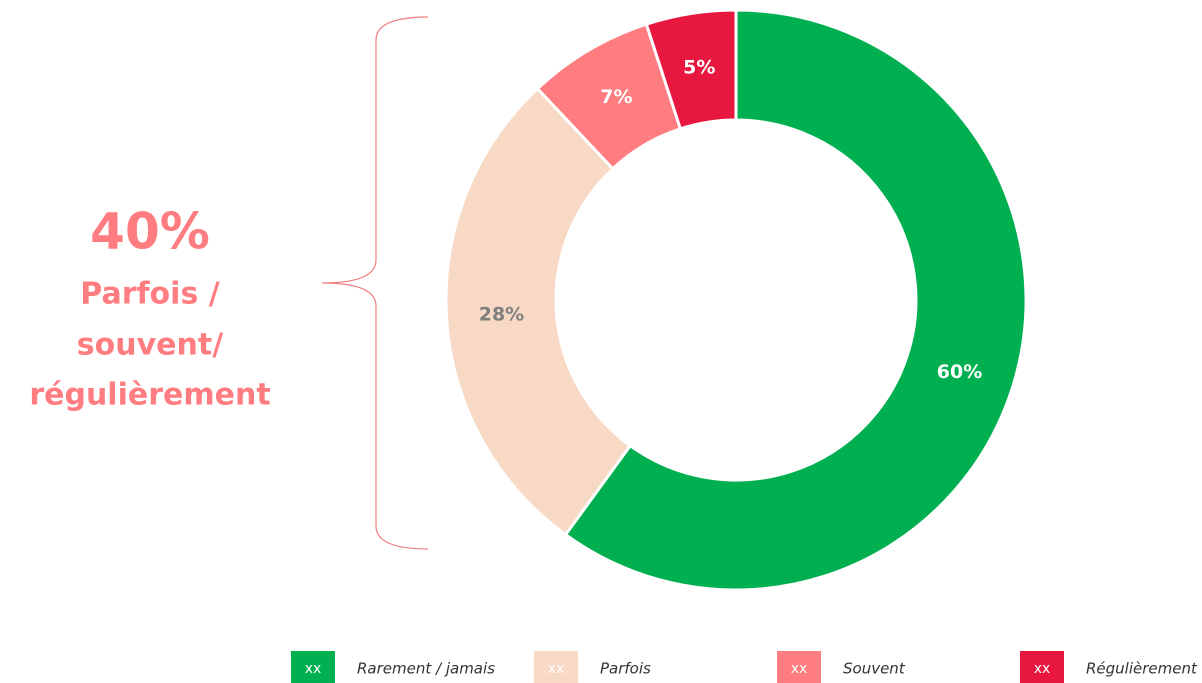 The height and width of the screenshot is (683, 1202). What do you see at coordinates (501, 314) in the screenshot?
I see `data-label: 28%` at bounding box center [501, 314].